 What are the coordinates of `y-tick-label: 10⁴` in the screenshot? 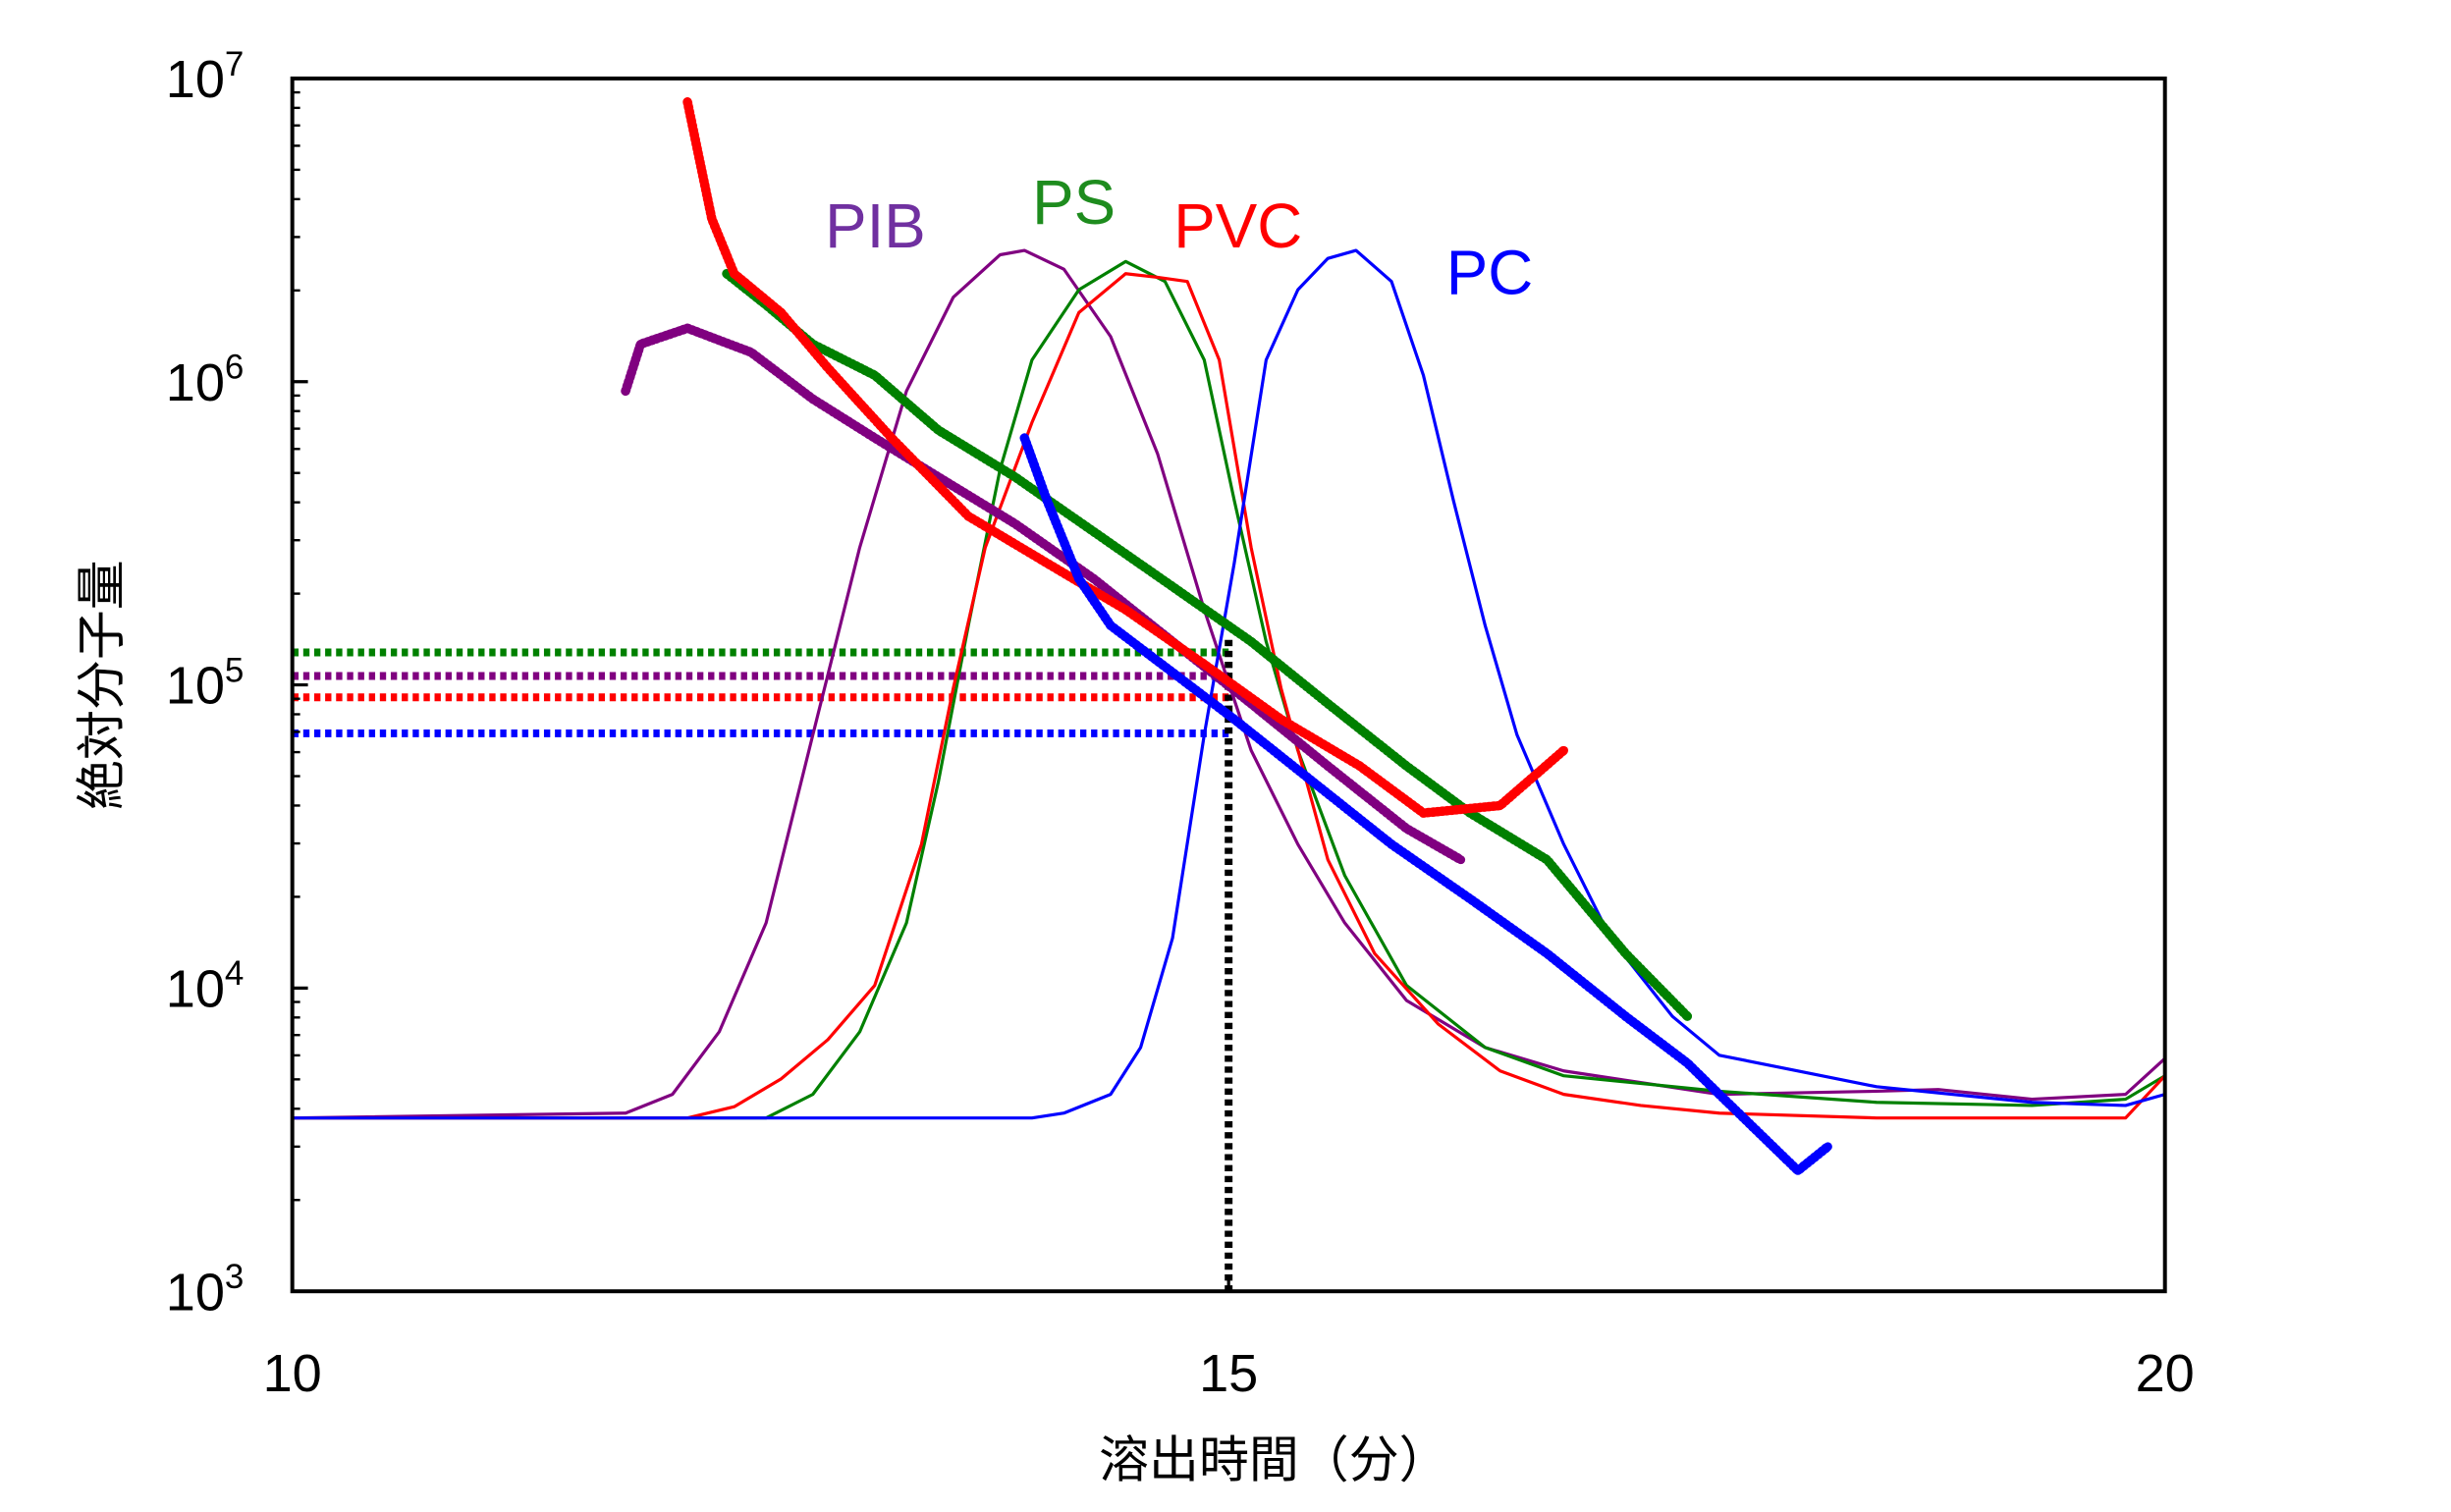 It's located at (205, 986).